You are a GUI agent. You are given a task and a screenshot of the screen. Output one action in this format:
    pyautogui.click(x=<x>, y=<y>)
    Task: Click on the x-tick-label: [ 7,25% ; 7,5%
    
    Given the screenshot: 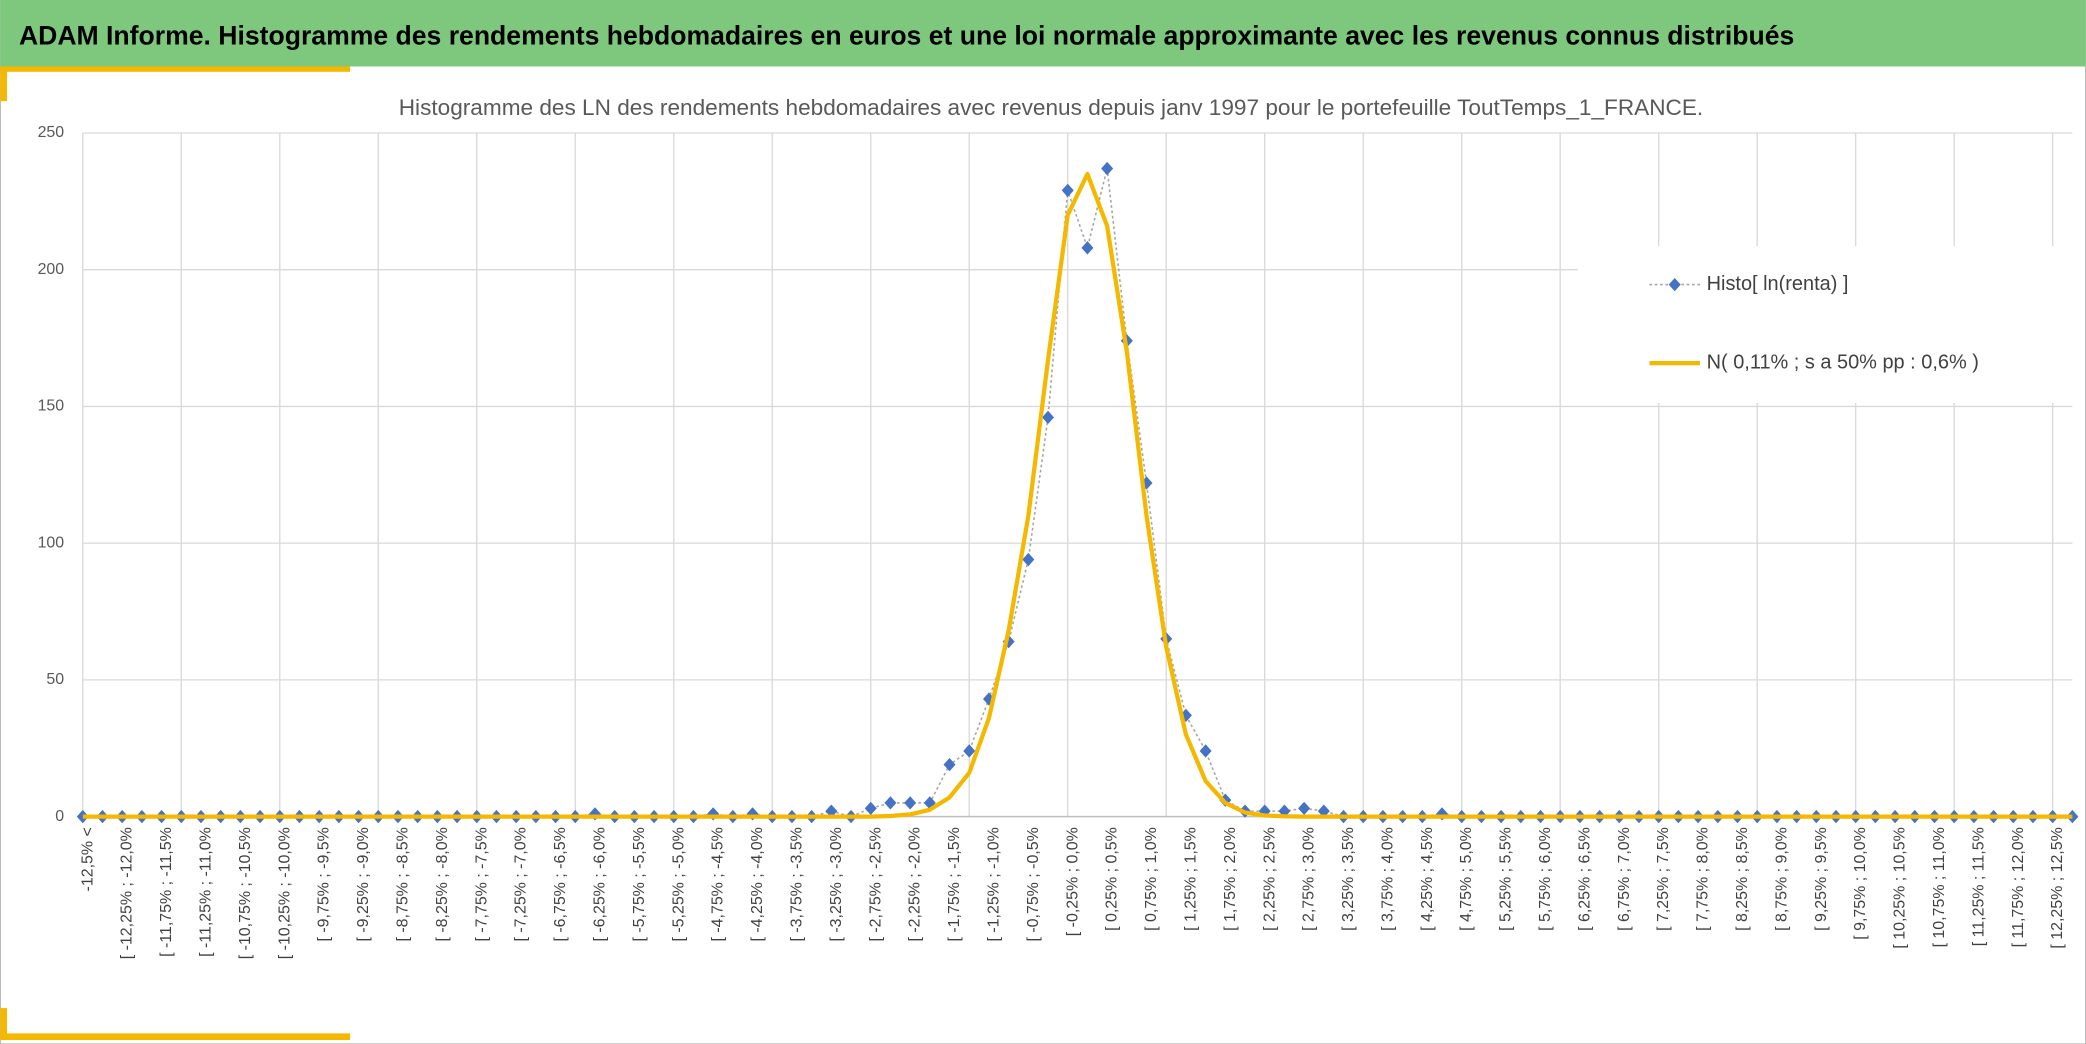 What is the action you would take?
    pyautogui.click(x=1663, y=879)
    